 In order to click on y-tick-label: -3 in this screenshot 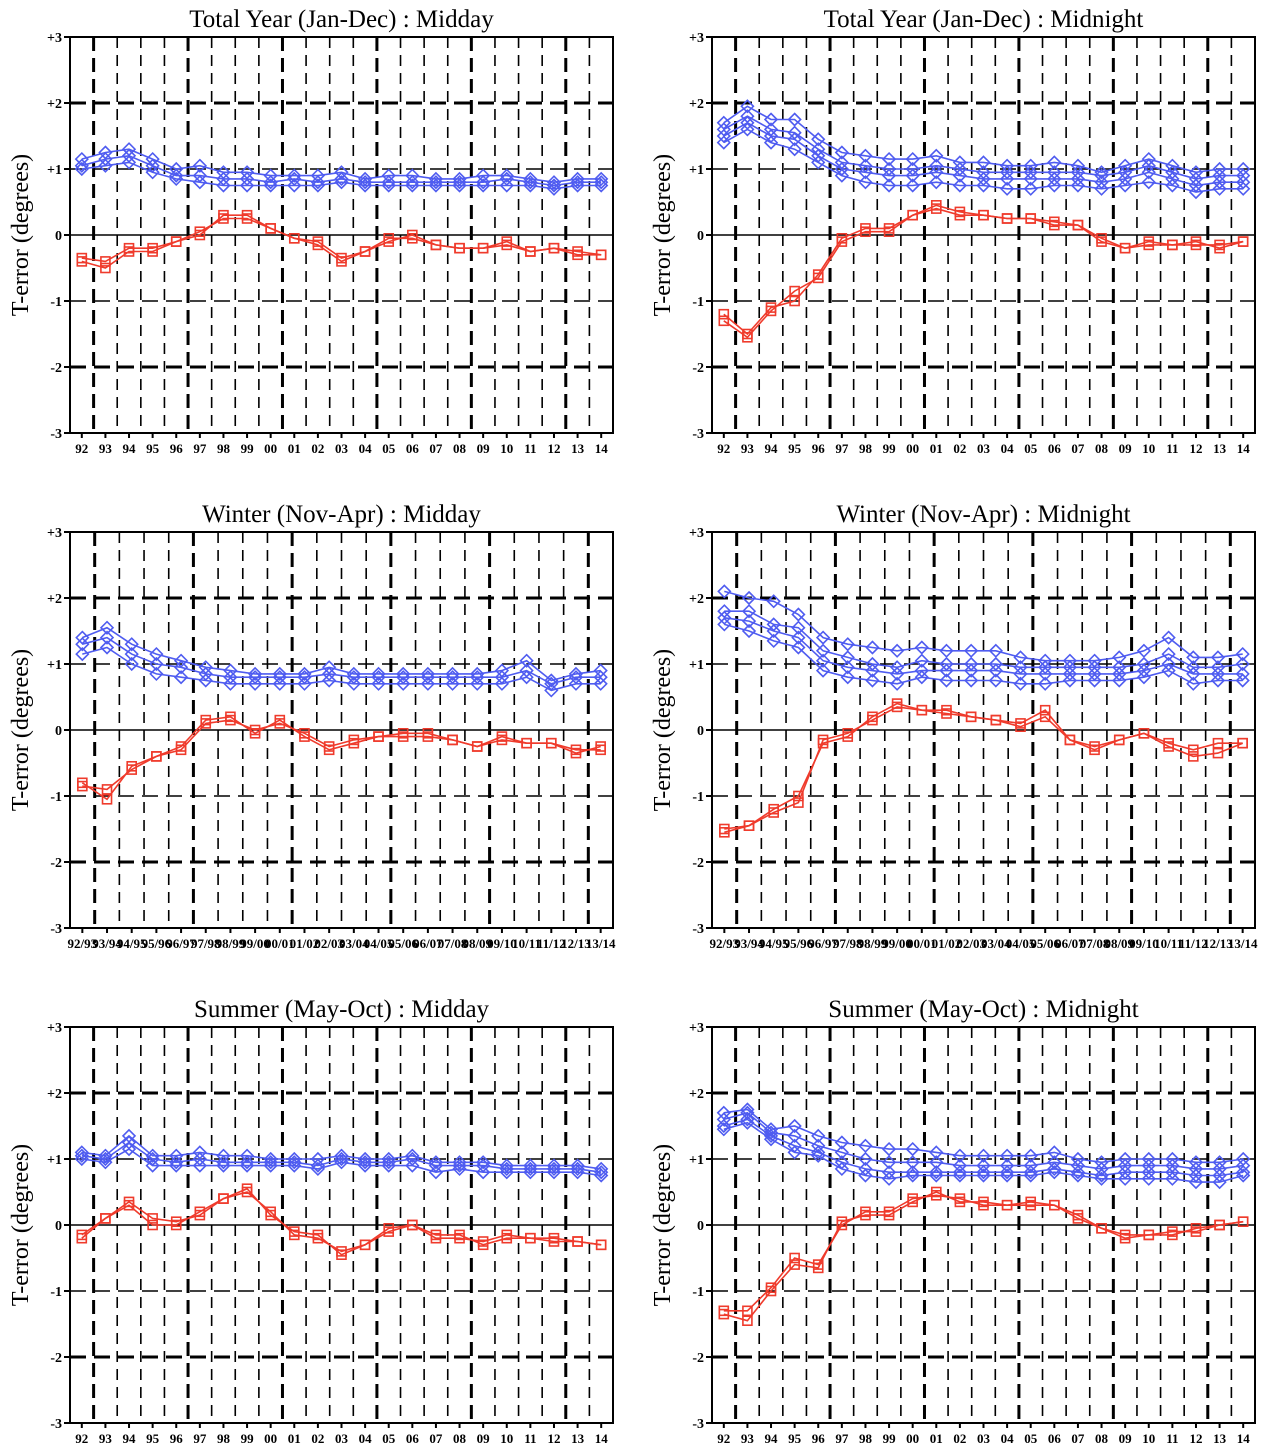, I will do `click(698, 1424)`.